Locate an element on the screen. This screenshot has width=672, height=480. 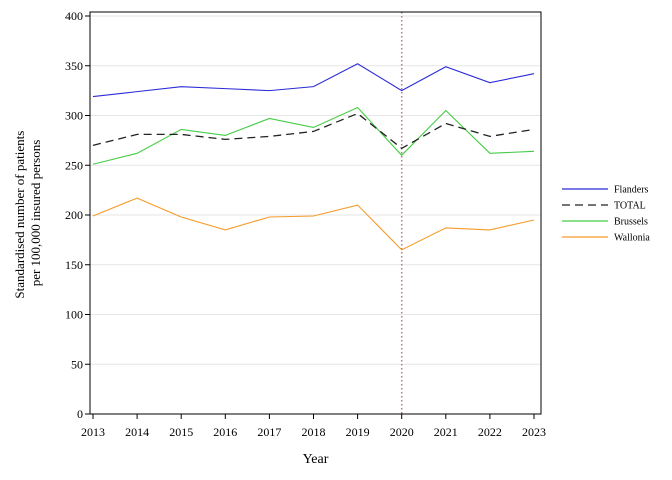
x-tick-label: 2019 is located at coordinates (358, 432).